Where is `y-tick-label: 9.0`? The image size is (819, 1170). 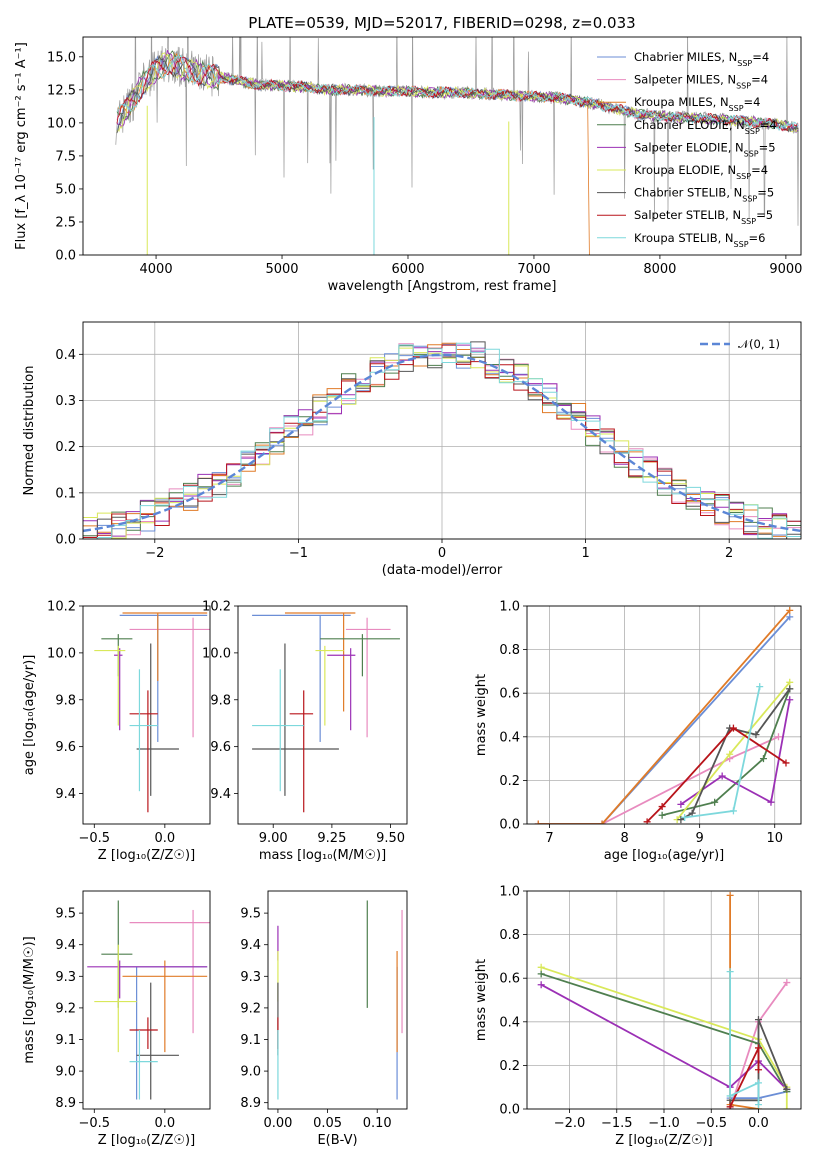 y-tick-label: 9.0 is located at coordinates (250, 1072).